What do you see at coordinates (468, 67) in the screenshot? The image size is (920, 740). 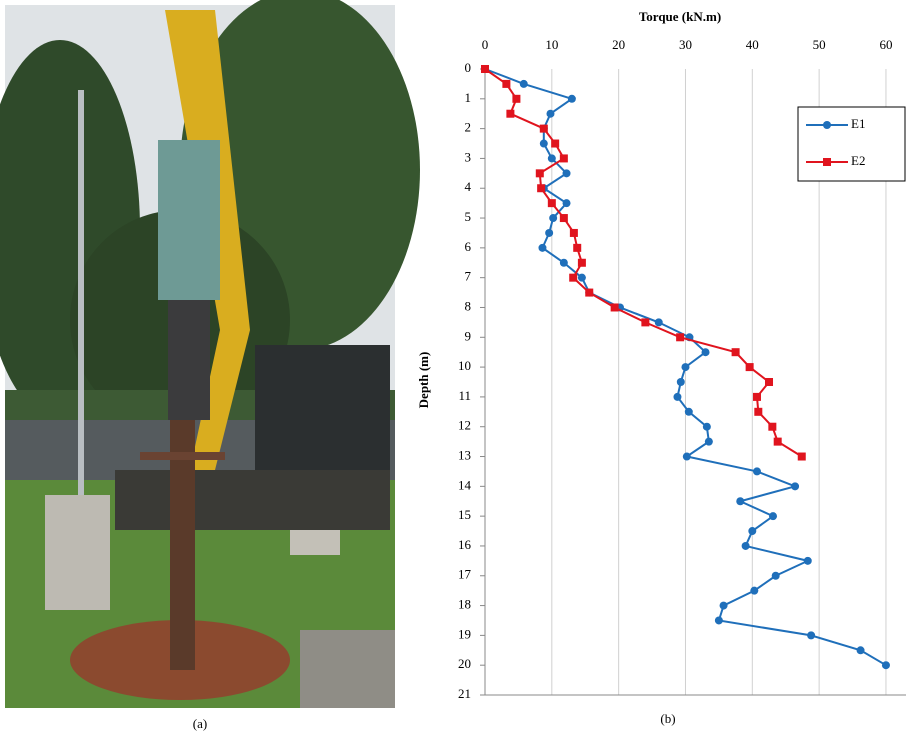 I see `y-tick-label: 0` at bounding box center [468, 67].